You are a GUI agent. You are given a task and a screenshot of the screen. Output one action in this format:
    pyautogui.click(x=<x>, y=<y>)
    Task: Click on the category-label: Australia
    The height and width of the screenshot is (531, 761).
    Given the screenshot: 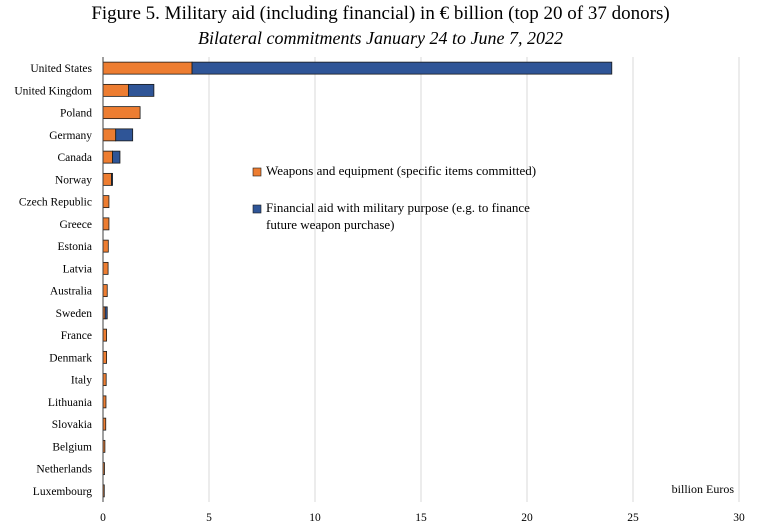 What is the action you would take?
    pyautogui.click(x=71, y=292)
    